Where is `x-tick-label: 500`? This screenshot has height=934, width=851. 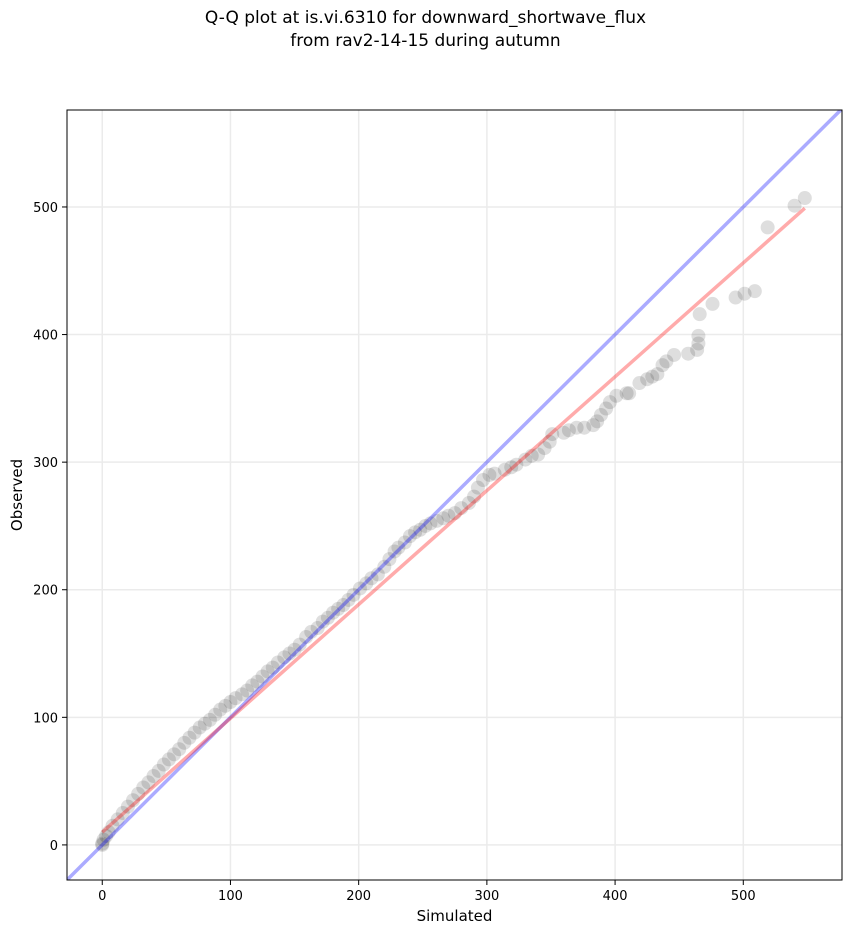
x-tick-label: 500 is located at coordinates (743, 896).